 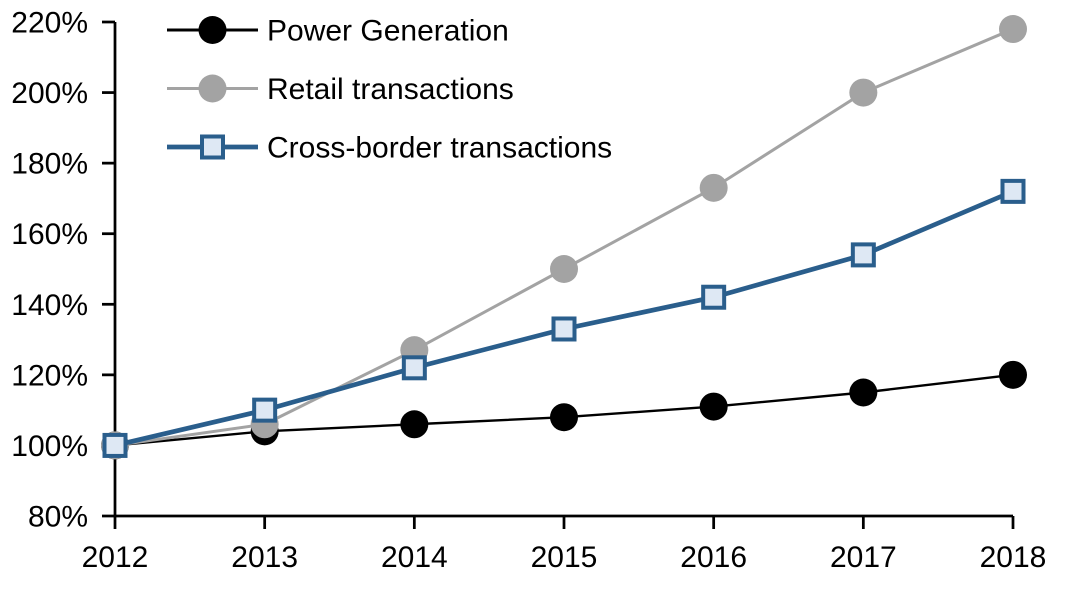 What do you see at coordinates (439, 148) in the screenshot?
I see `legend-label: Cross-border transactions` at bounding box center [439, 148].